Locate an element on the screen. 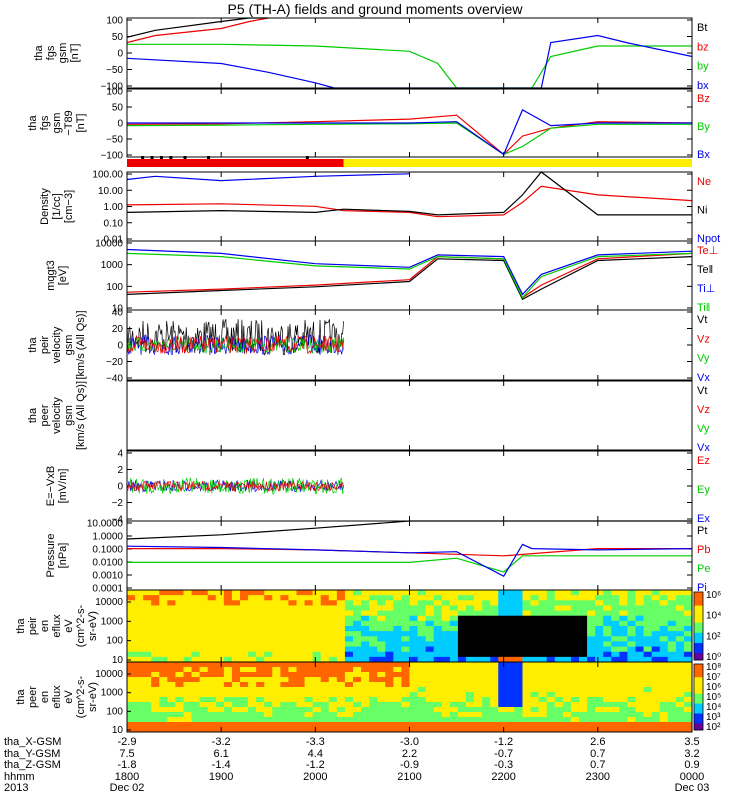  legend-entry: Bx is located at coordinates (703, 155).